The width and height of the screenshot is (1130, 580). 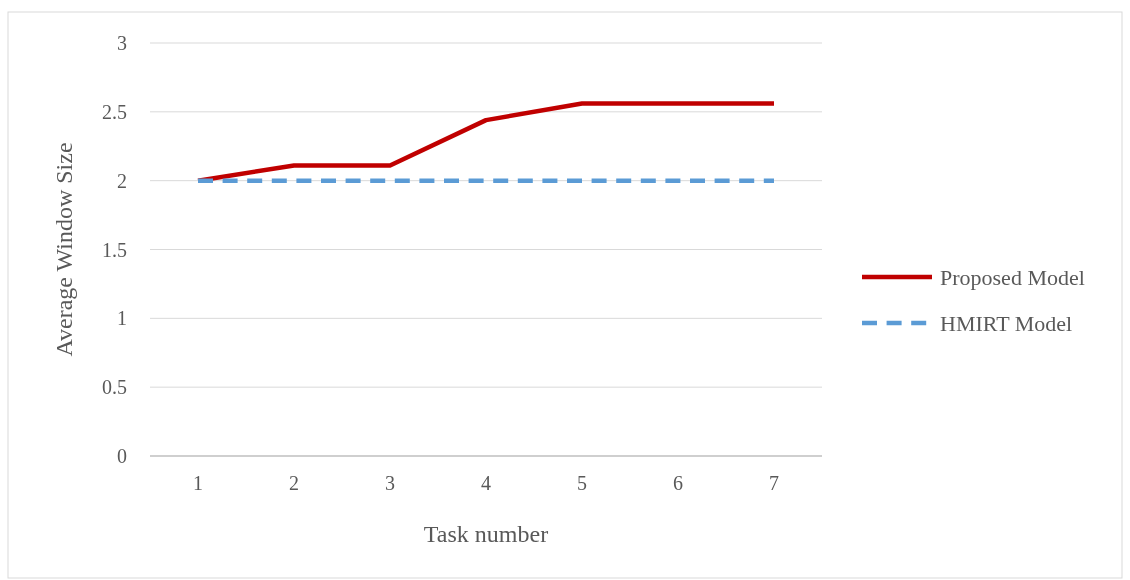 What do you see at coordinates (486, 534) in the screenshot?
I see `x-axis-title: Task number` at bounding box center [486, 534].